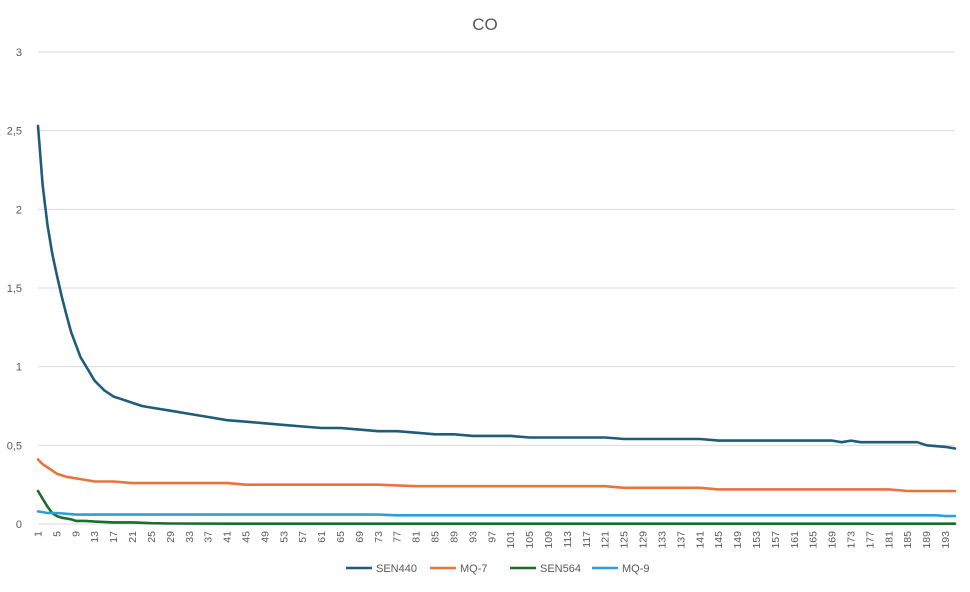 This screenshot has height=592, width=970. I want to click on x-tick-label: 93, so click(473, 537).